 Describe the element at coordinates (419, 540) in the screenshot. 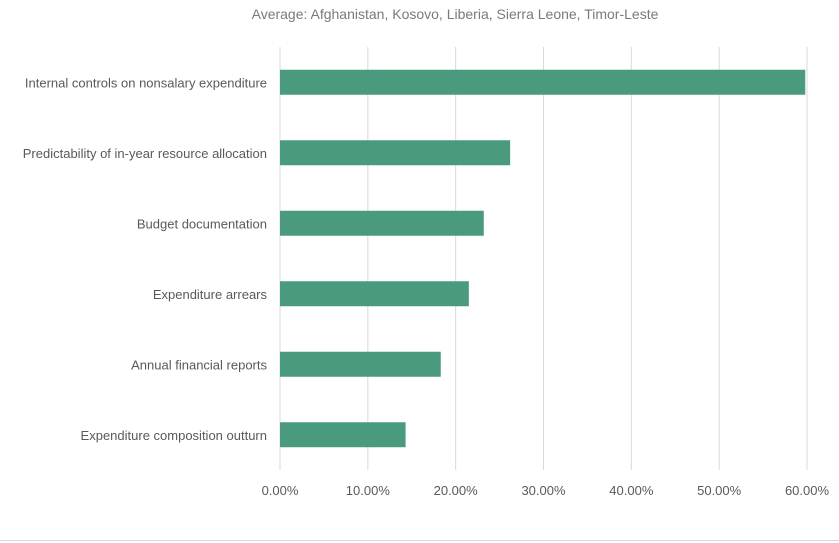

I see `chart-bottom-border` at that location.